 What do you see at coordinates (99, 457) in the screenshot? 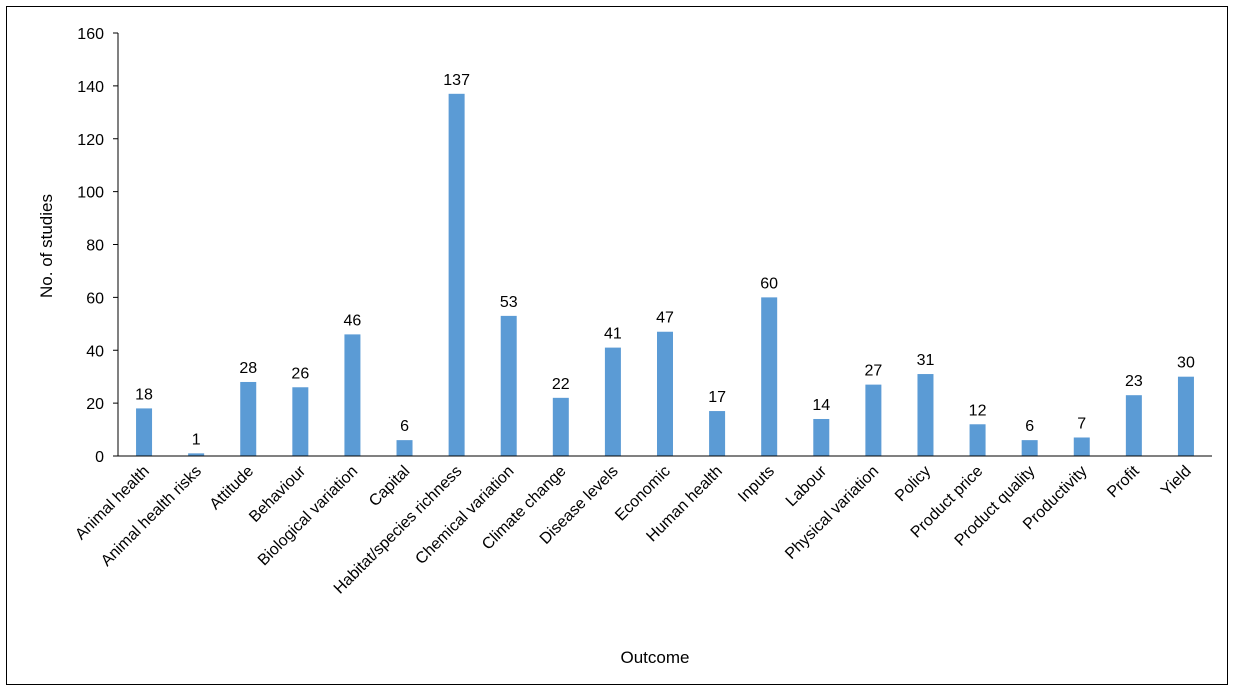
I see `y-tick-label: 0` at bounding box center [99, 457].